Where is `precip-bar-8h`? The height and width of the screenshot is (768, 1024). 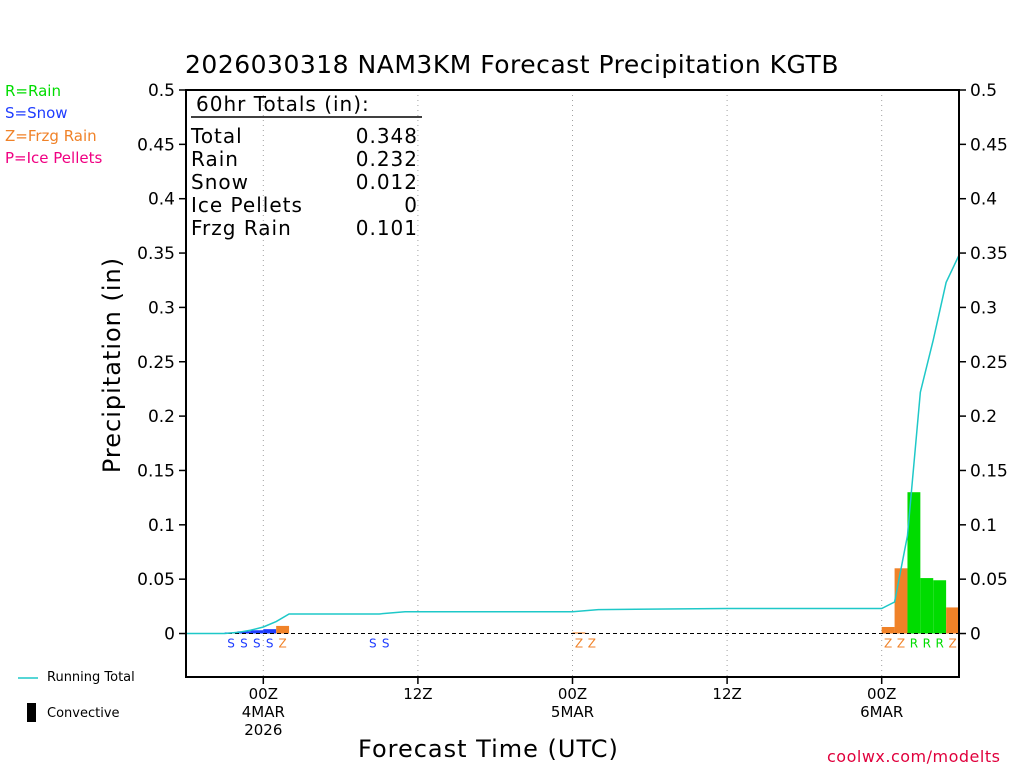 precip-bar-8h is located at coordinates (283, 629).